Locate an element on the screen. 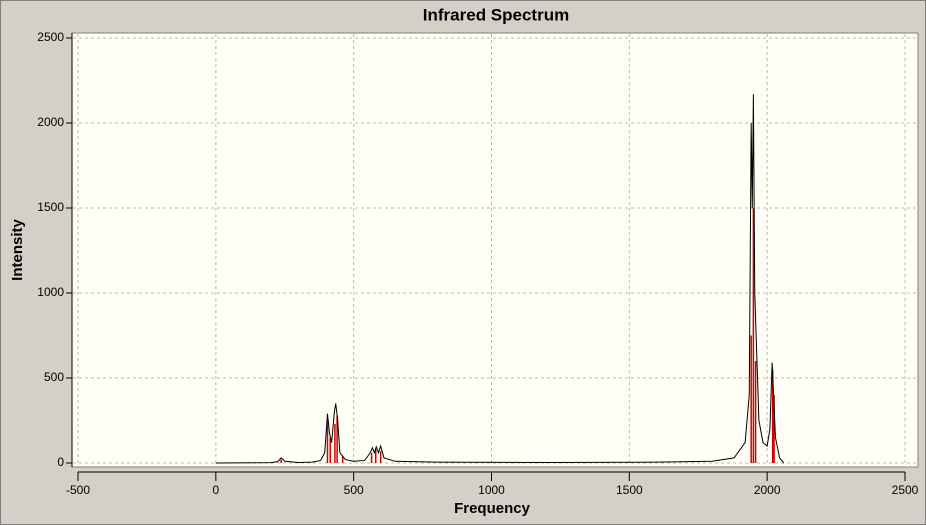  x-tick-label: -500 is located at coordinates (78, 490).